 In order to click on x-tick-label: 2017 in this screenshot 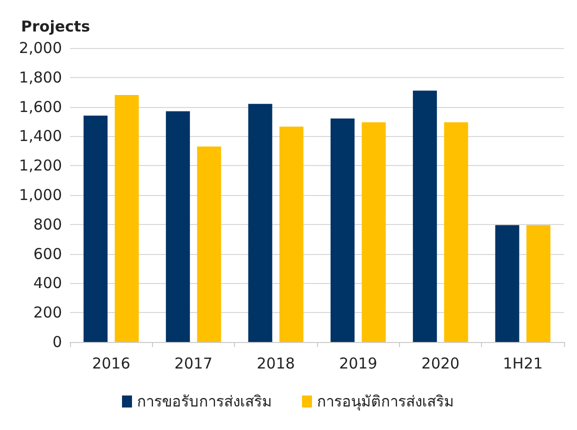, I will do `click(193, 363)`.